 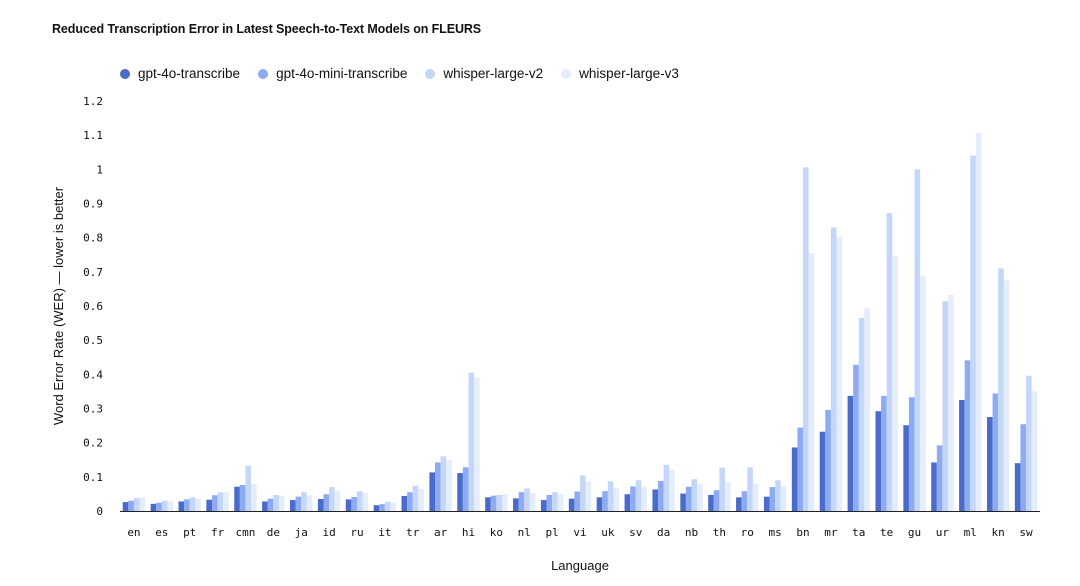 I want to click on bar-es-gpt-4o-transcribe, so click(x=153, y=507).